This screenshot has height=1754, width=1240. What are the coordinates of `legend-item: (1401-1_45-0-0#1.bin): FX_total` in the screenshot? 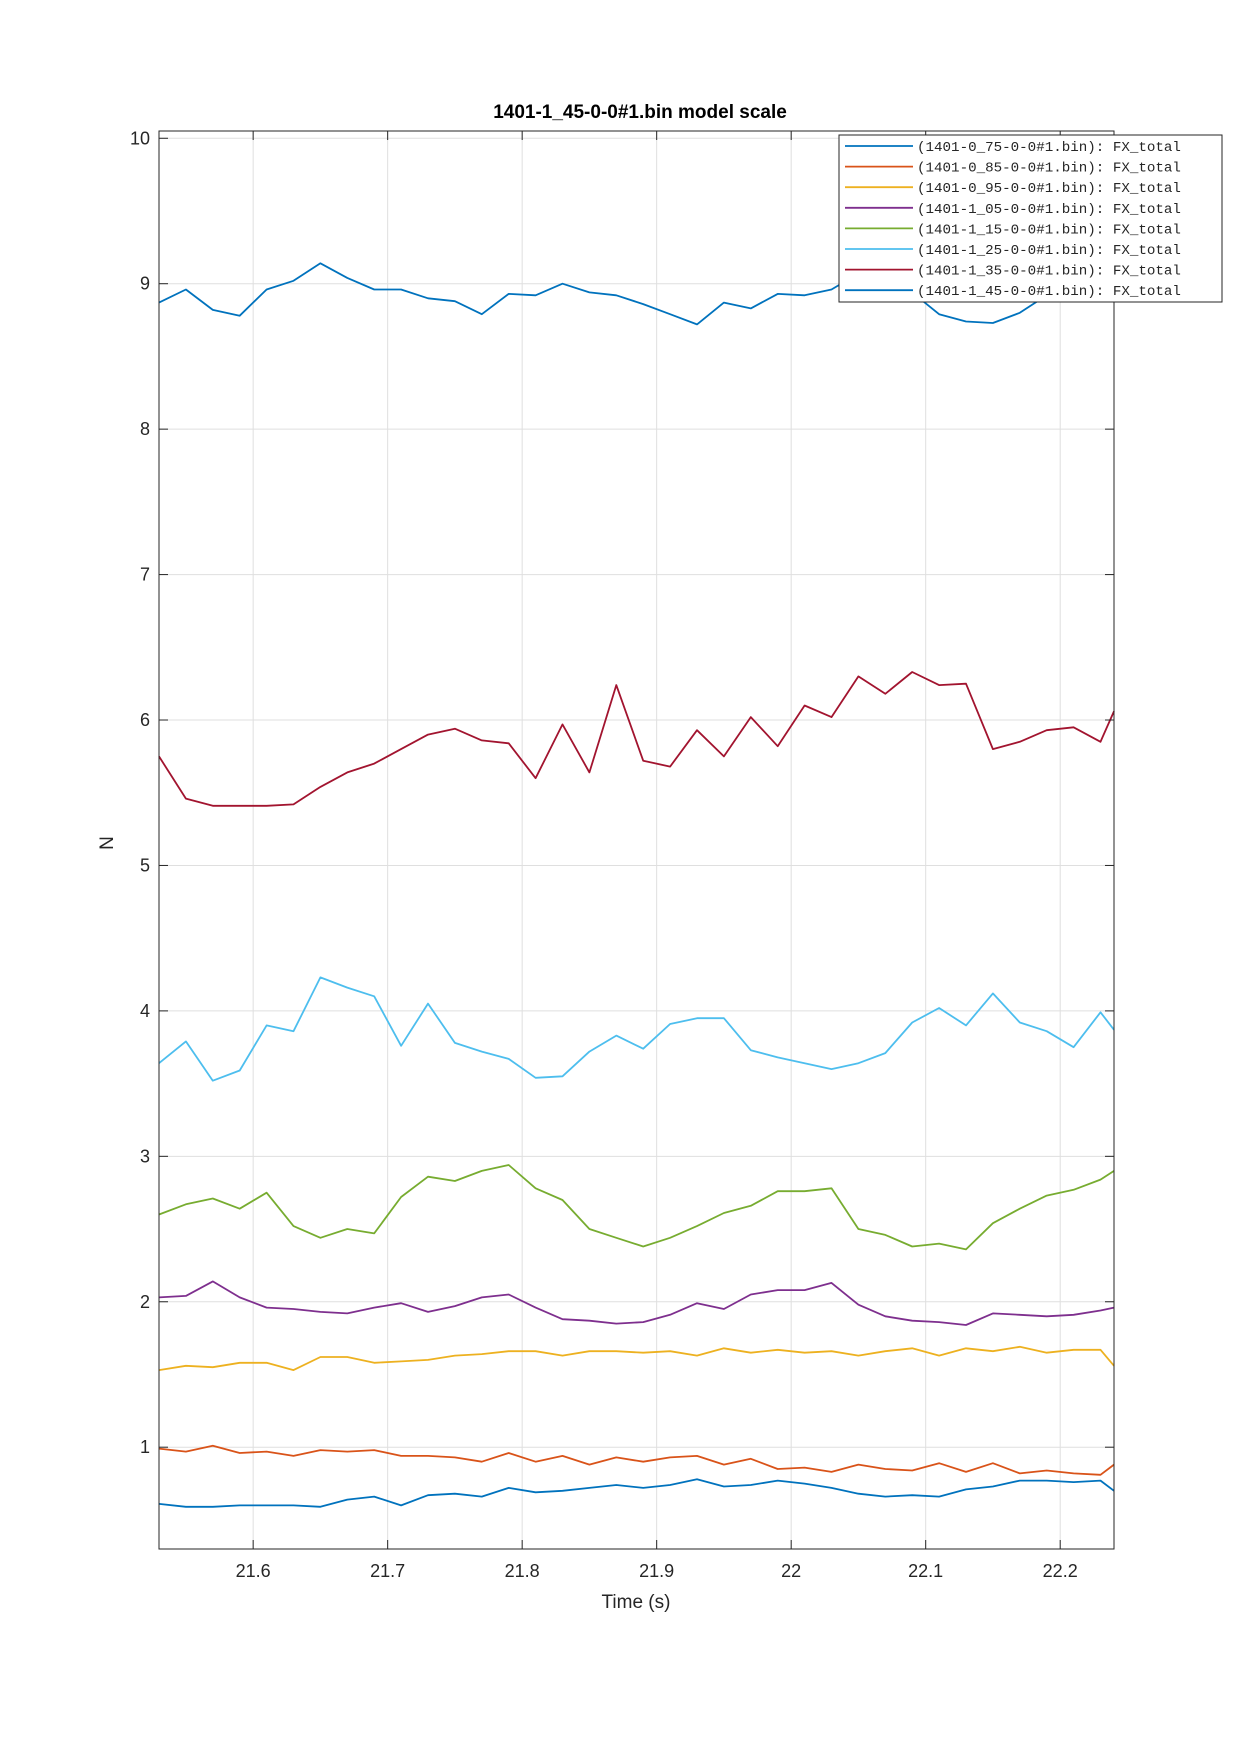 It's located at (1013, 292).